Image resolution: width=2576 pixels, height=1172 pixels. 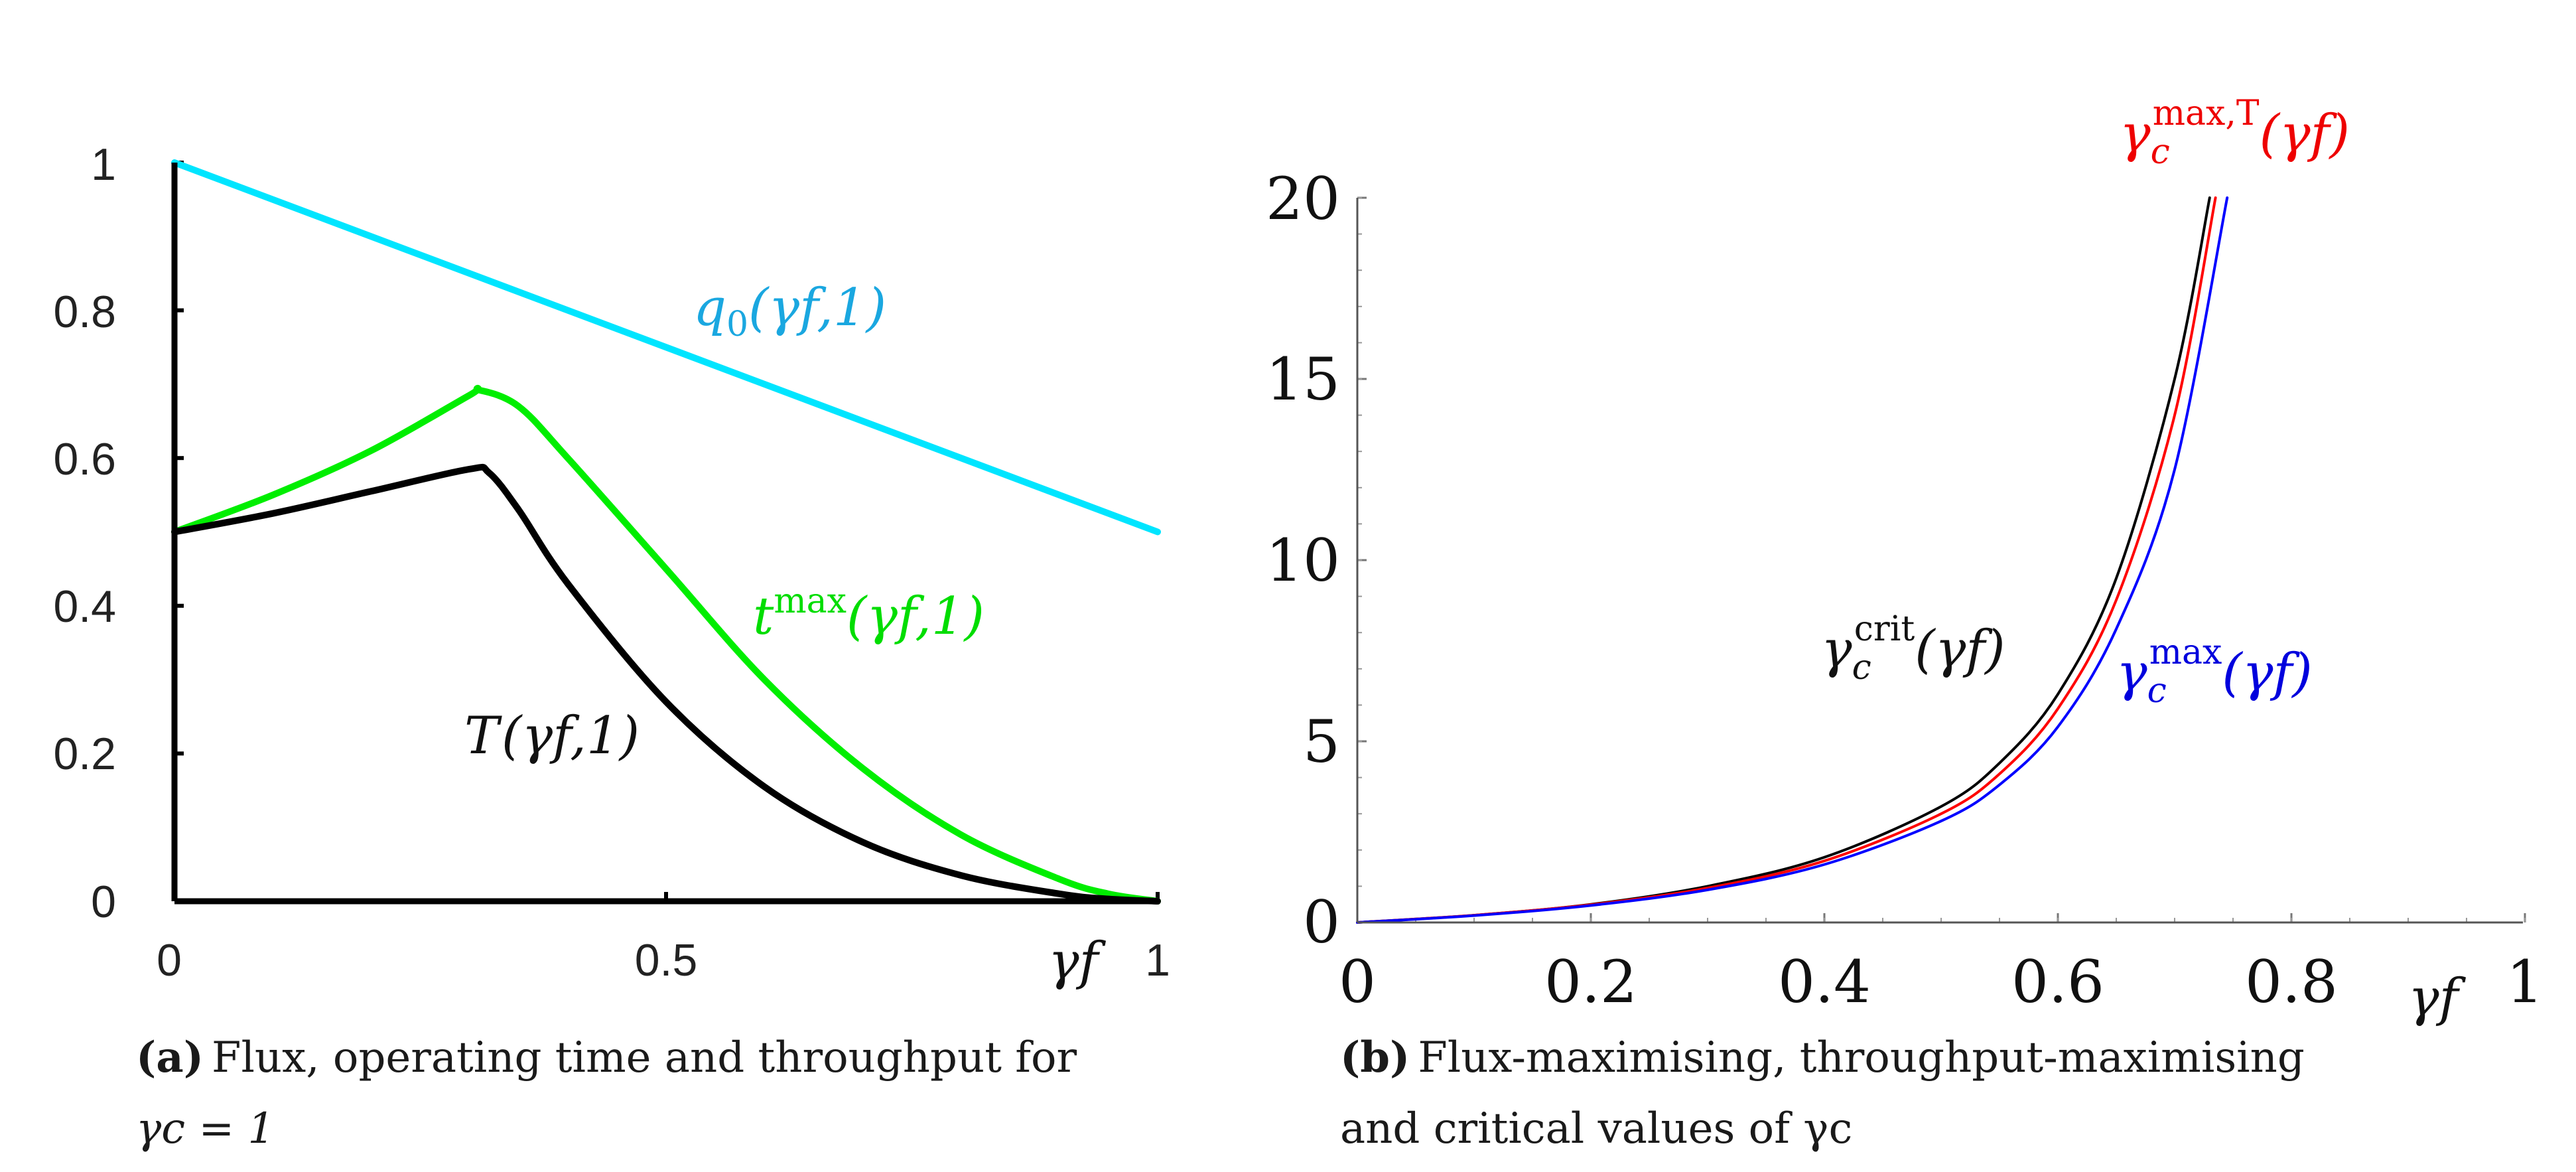 What do you see at coordinates (84, 312) in the screenshot?
I see `chart-a-ytick-label: 0.8` at bounding box center [84, 312].